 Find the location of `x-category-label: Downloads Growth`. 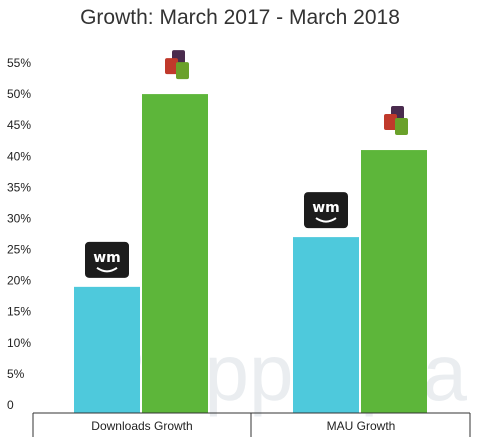

x-category-label: Downloads Growth is located at coordinates (141, 426).